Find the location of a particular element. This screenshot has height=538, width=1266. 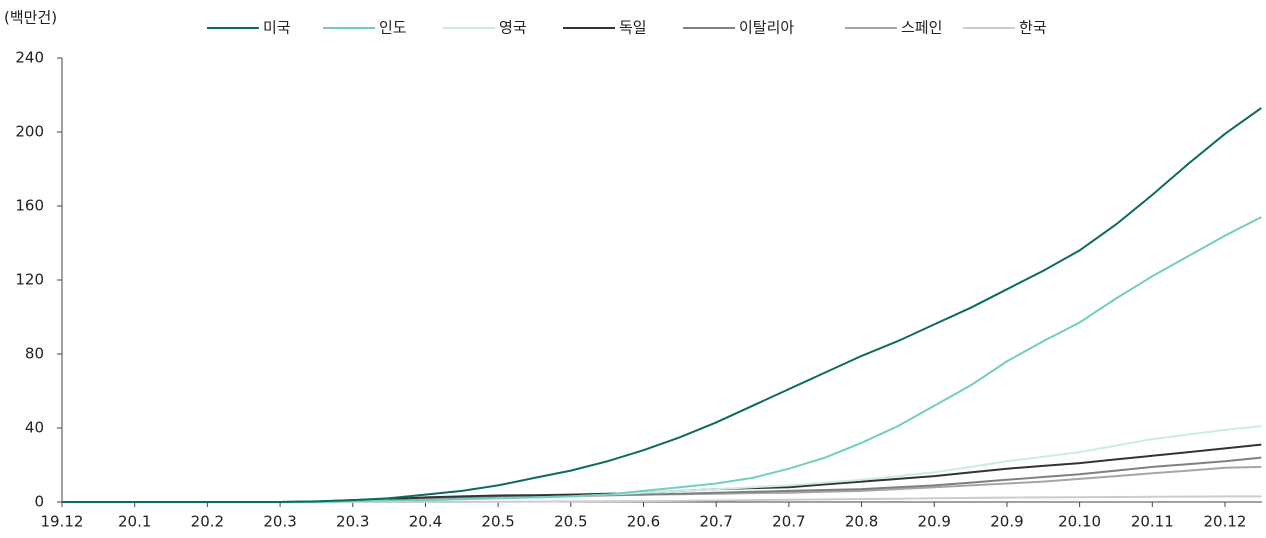

x-tick-label: 20.10 is located at coordinates (1079, 522).